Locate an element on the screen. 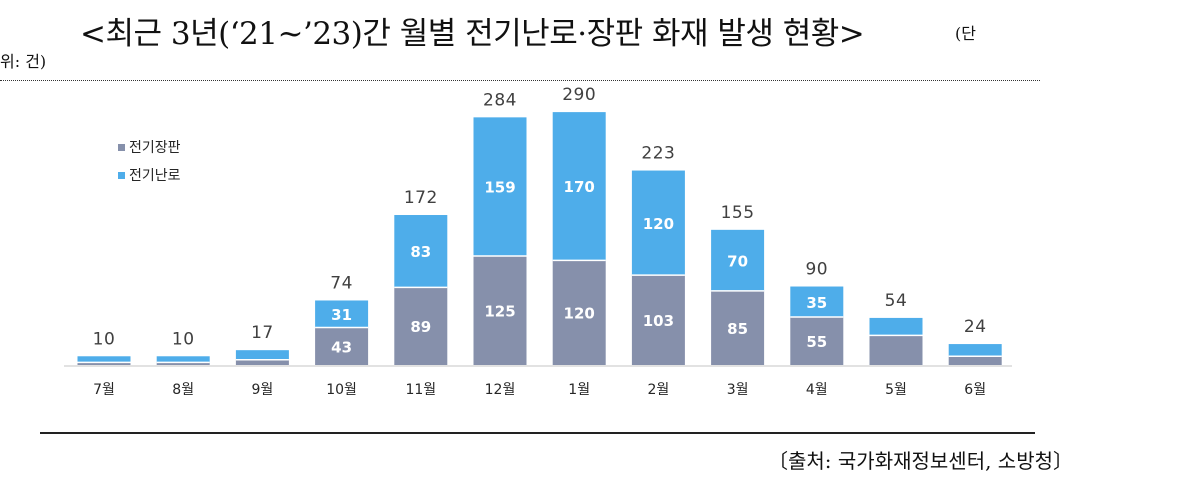 This screenshot has width=1203, height=493. x-tick-label-5: 11월 is located at coordinates (420, 390).